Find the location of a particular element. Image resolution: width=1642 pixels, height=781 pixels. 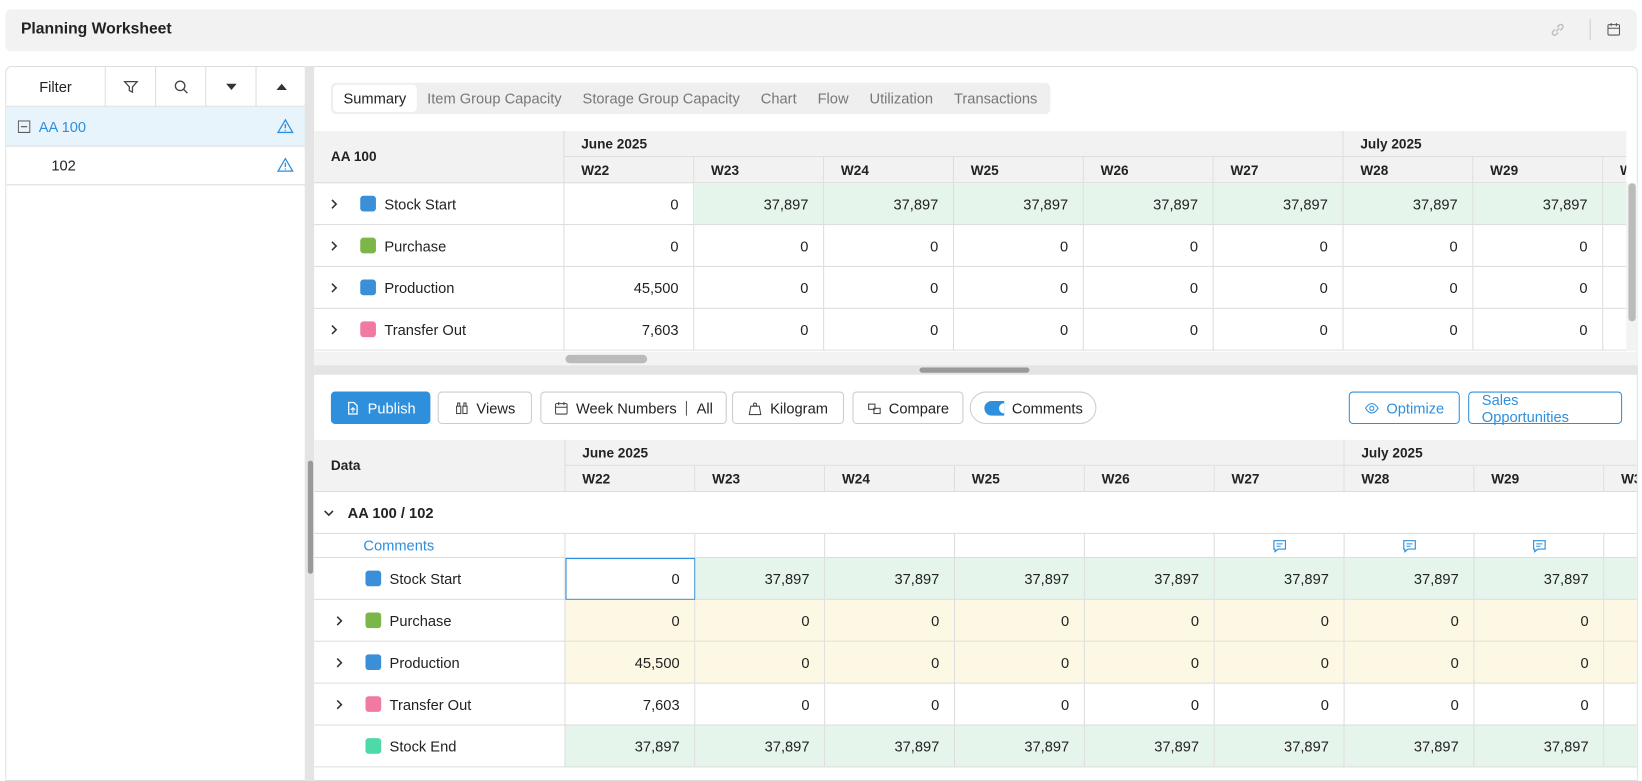

unit-button: Kilogram is located at coordinates (788, 408).